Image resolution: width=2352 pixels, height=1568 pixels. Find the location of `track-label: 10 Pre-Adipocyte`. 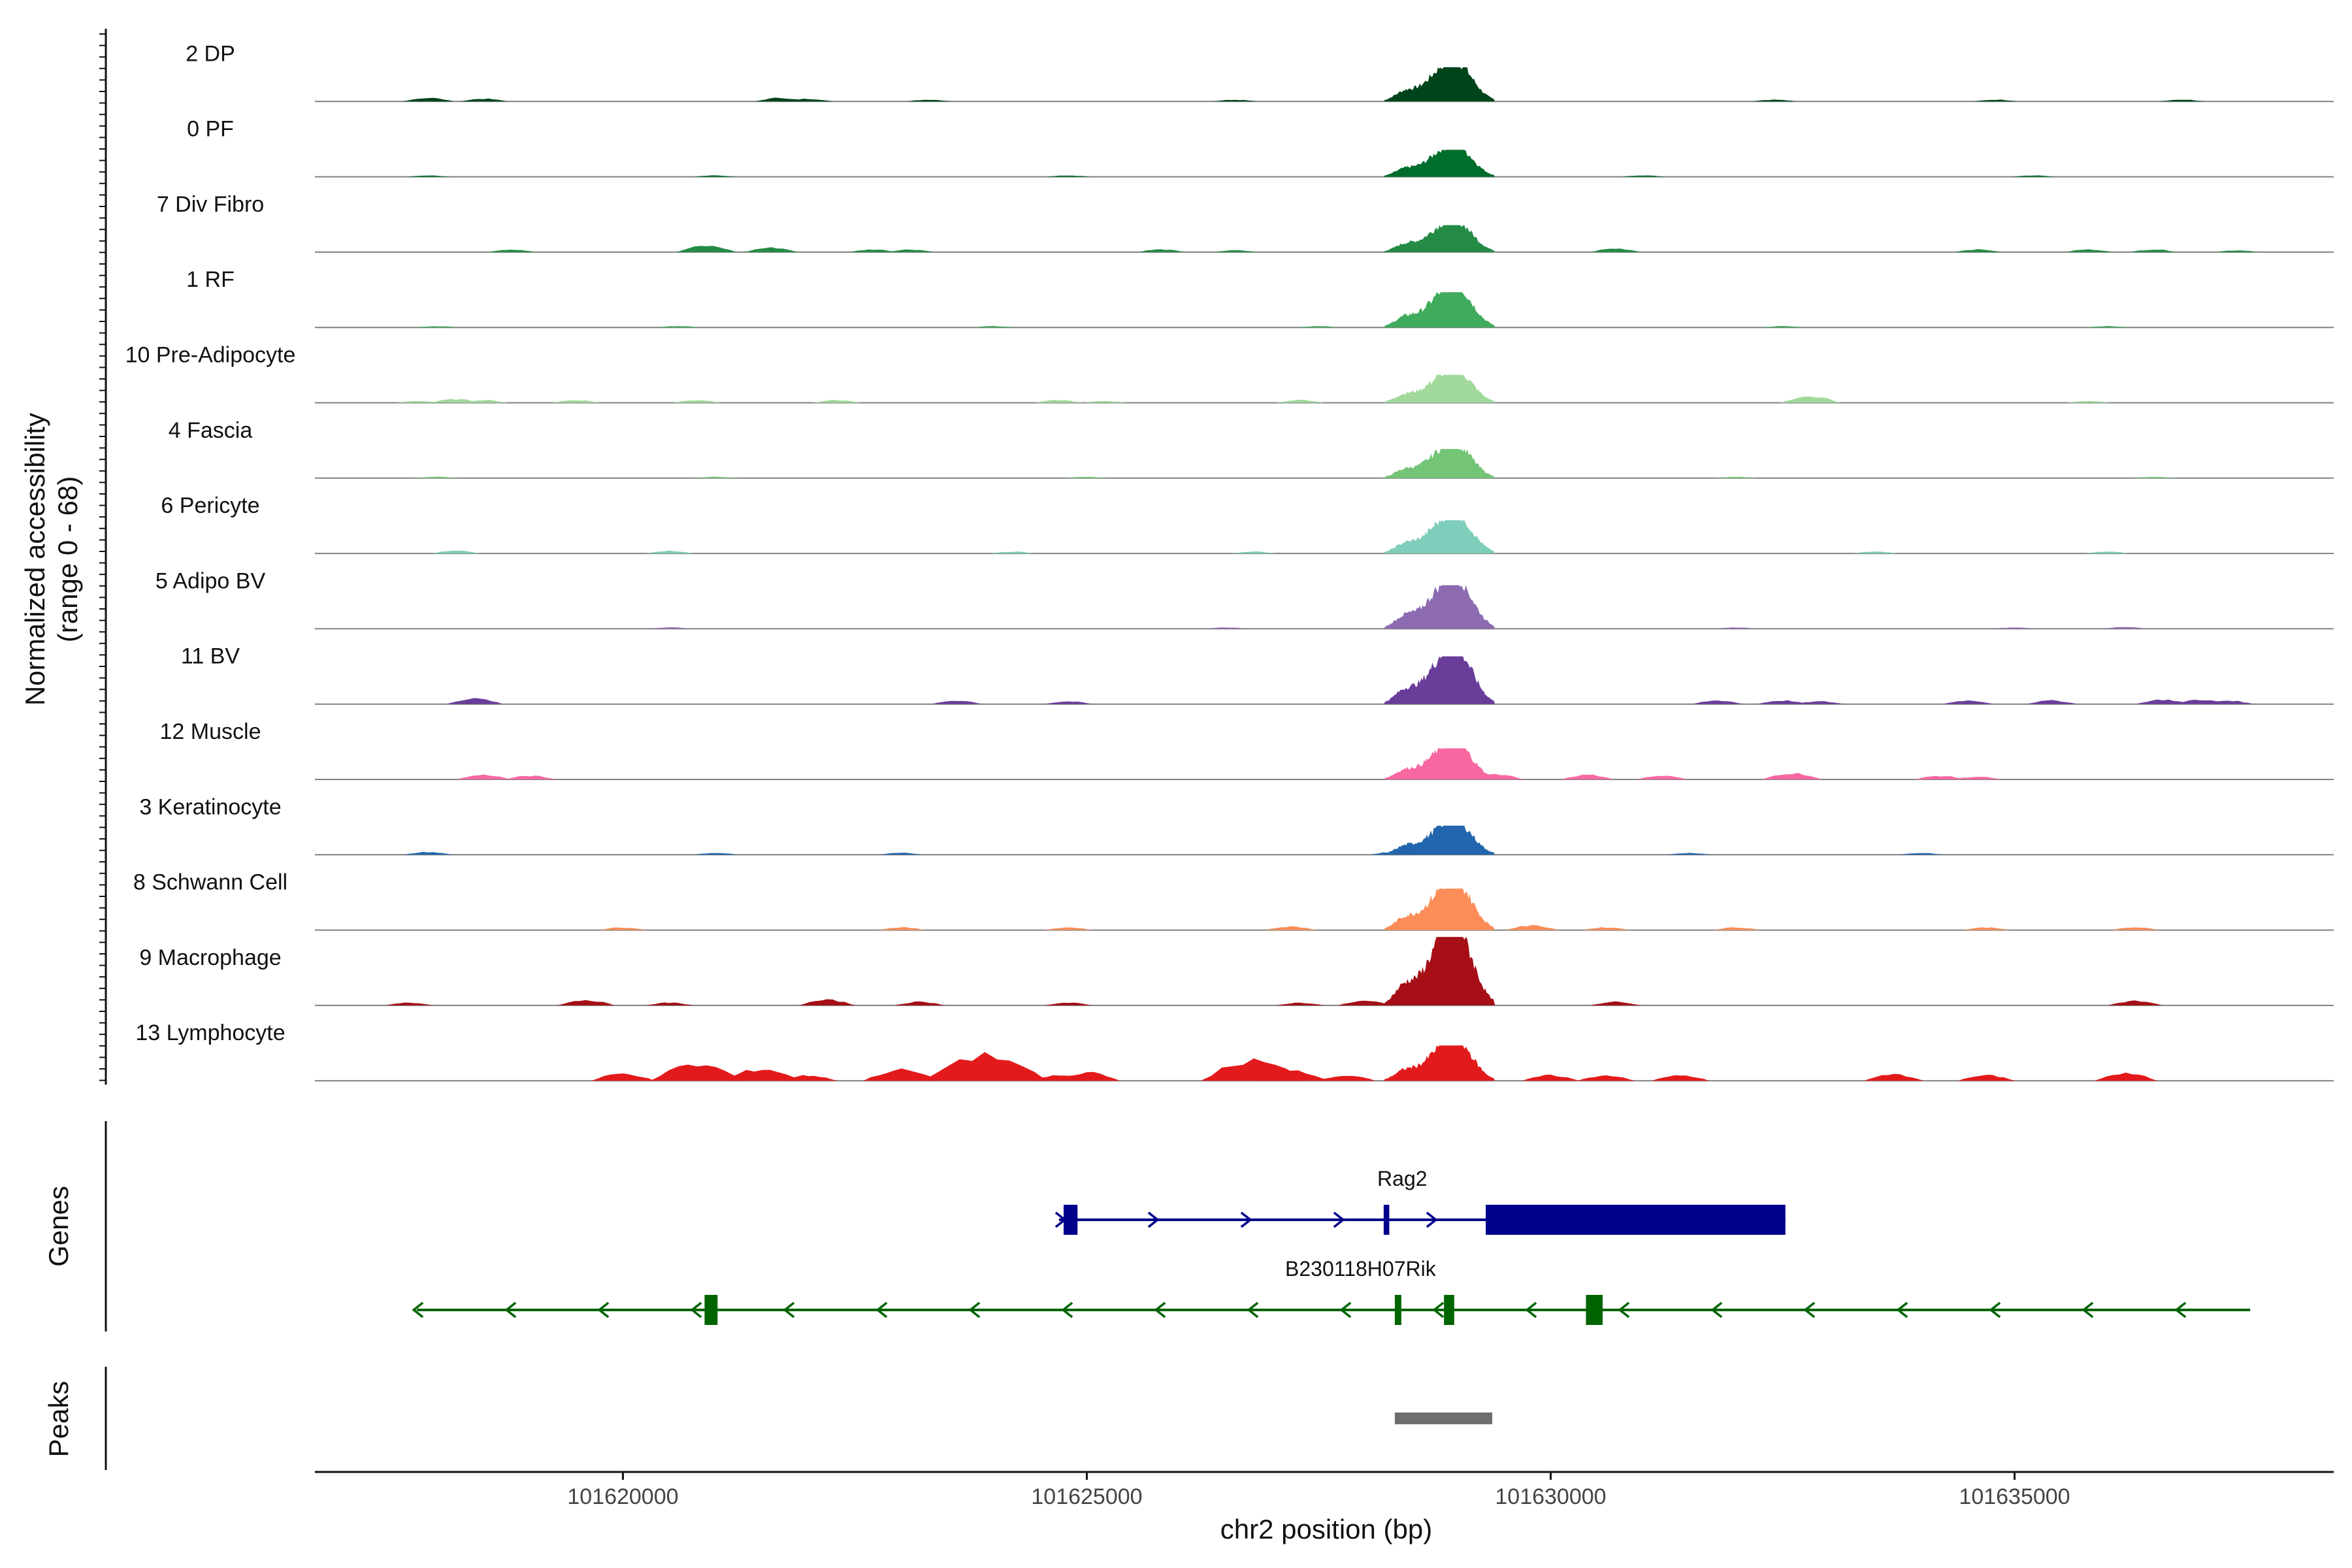

track-label: 10 Pre-Adipocyte is located at coordinates (210, 355).